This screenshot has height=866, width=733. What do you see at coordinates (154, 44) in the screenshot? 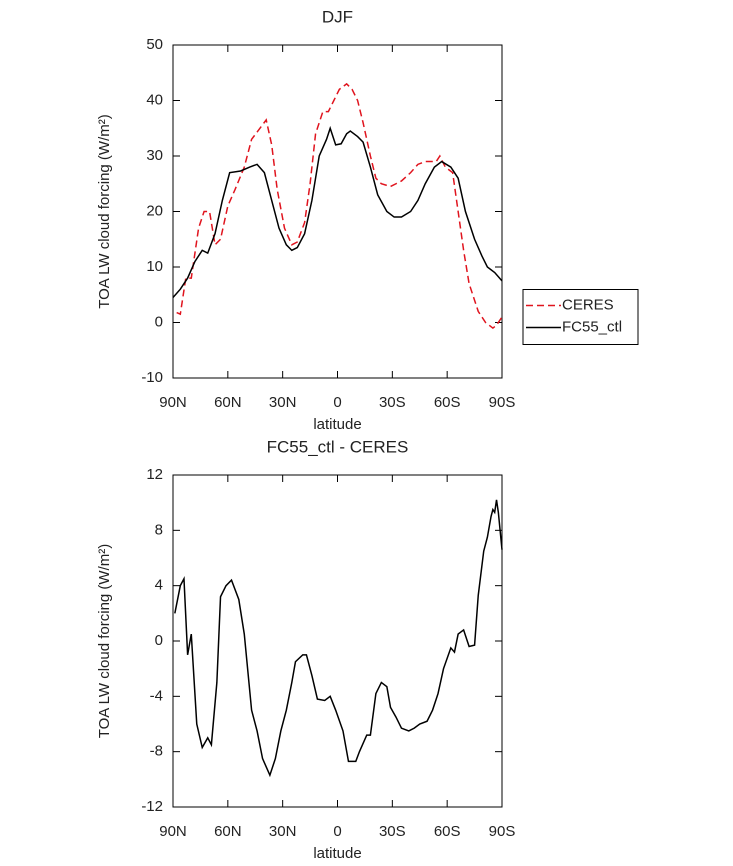
I see `y-tick-label: 50` at bounding box center [154, 44].